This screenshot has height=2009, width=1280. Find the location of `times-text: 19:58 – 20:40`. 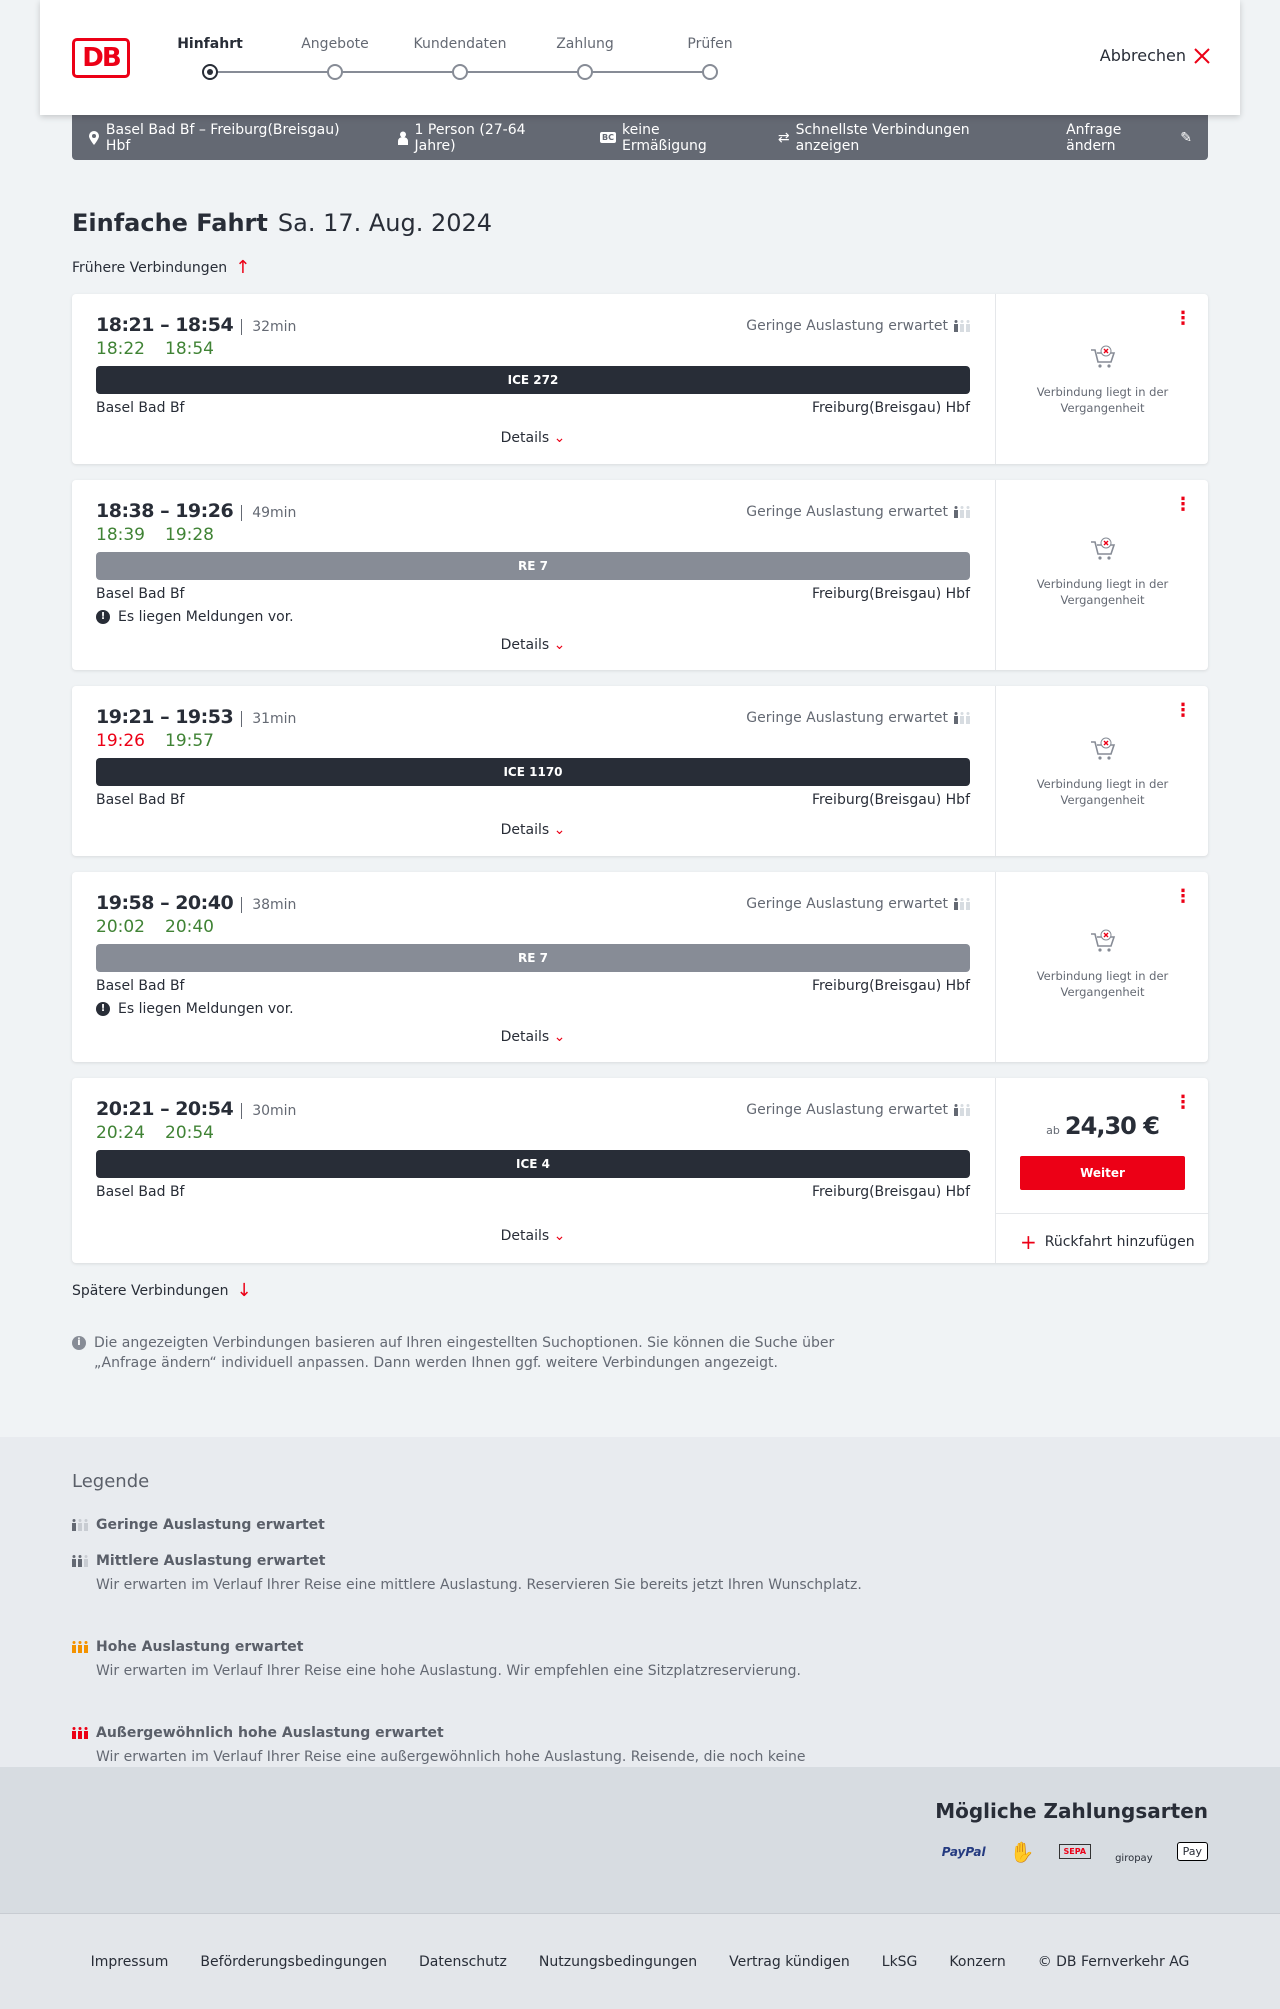

times-text: 19:58 – 20:40 is located at coordinates (165, 903).